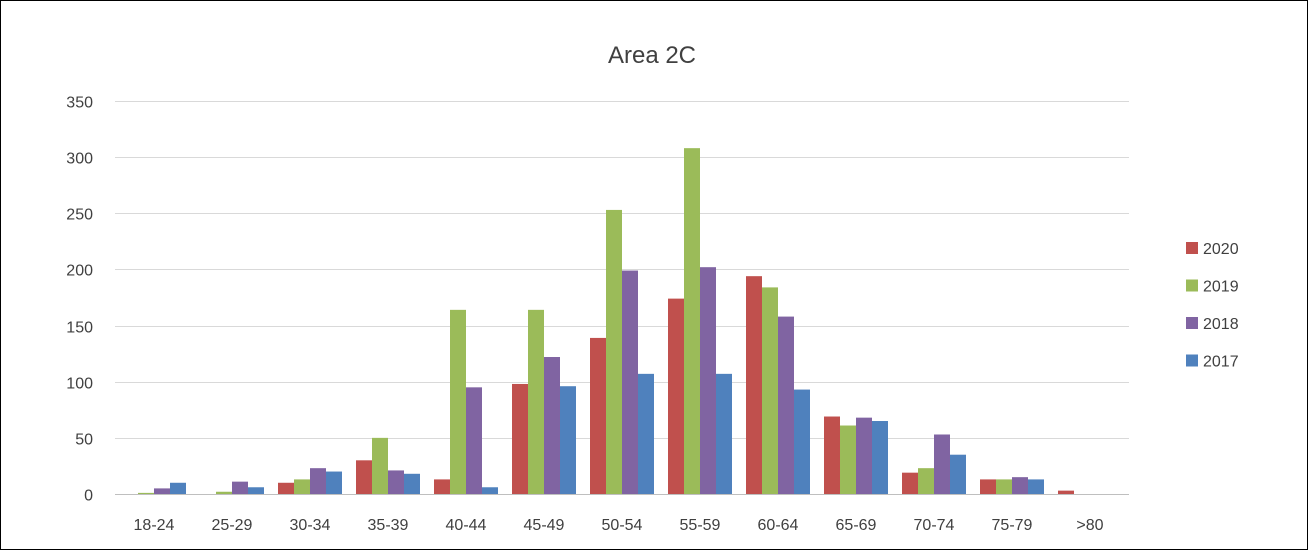 The height and width of the screenshot is (550, 1308). I want to click on x-tick-label: 40-44, so click(466, 525).